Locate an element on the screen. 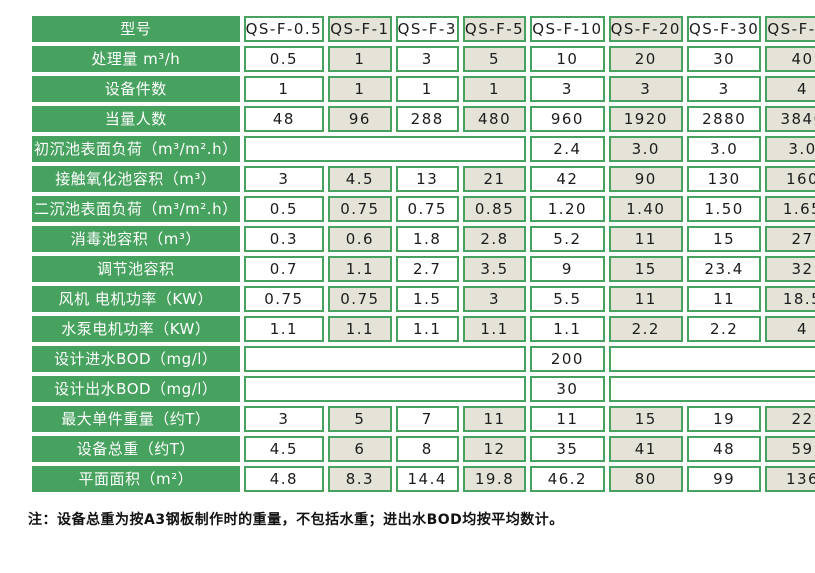 Image resolution: width=815 pixels, height=573 pixels. spec-row: 调节池容积 0.7 1.1 2.7 3.5 9 15 23.4 32 is located at coordinates (423, 269).